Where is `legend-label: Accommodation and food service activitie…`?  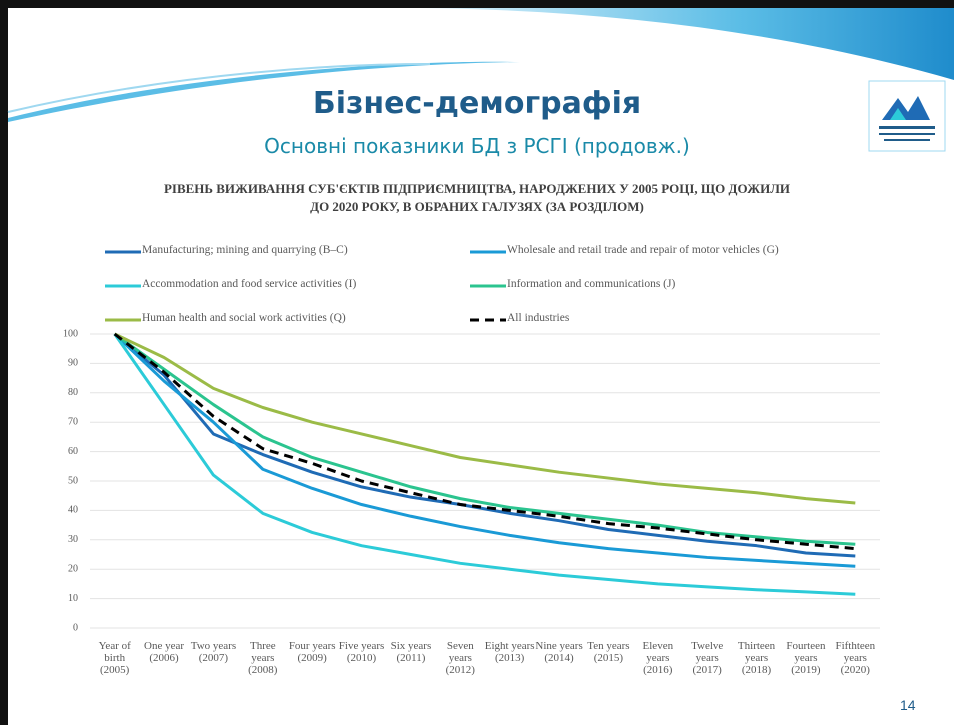
legend-label: Accommodation and food service activitie… is located at coordinates (249, 284).